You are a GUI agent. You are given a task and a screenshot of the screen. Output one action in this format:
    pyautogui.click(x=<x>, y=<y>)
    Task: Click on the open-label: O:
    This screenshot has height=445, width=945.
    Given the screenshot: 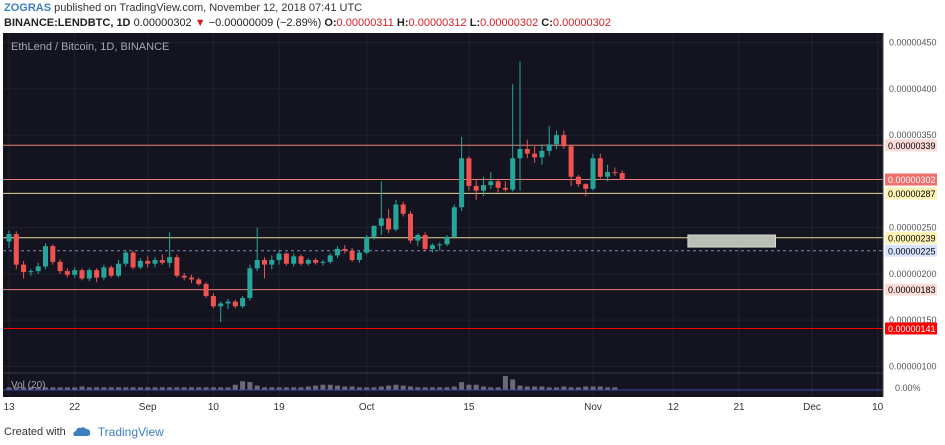 What is the action you would take?
    pyautogui.click(x=330, y=23)
    